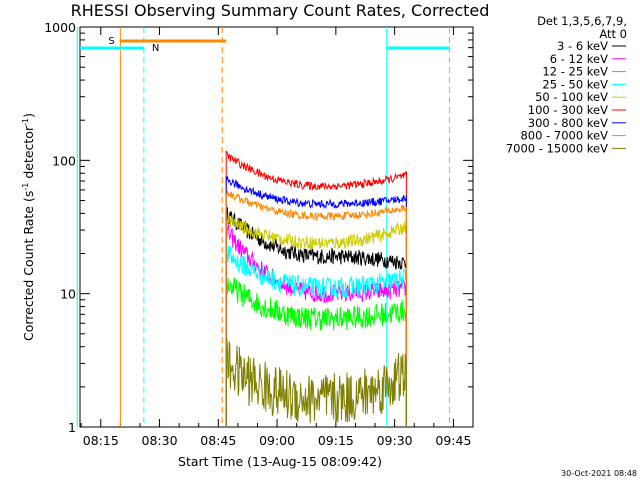 The image size is (640, 480). Describe the element at coordinates (64, 160) in the screenshot. I see `y-tick-label: 100` at that location.